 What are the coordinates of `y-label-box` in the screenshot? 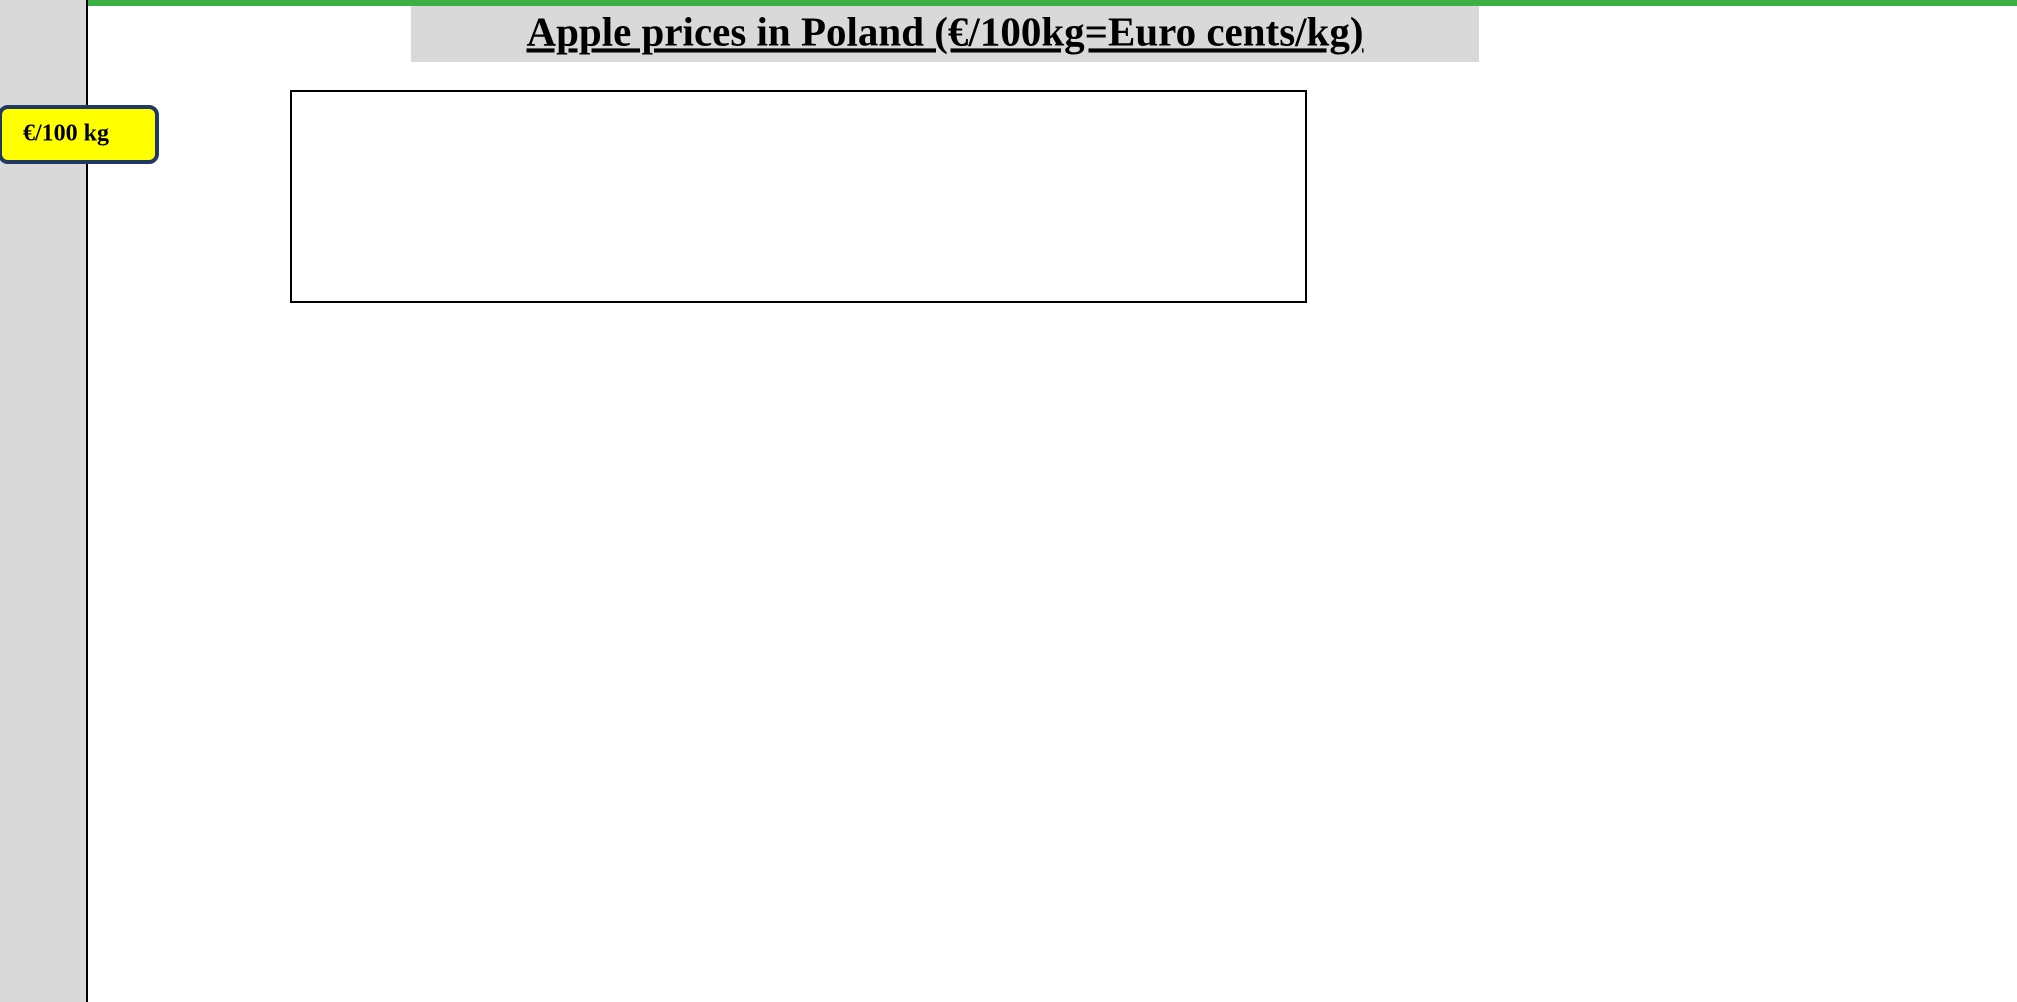 It's located at (79, 134).